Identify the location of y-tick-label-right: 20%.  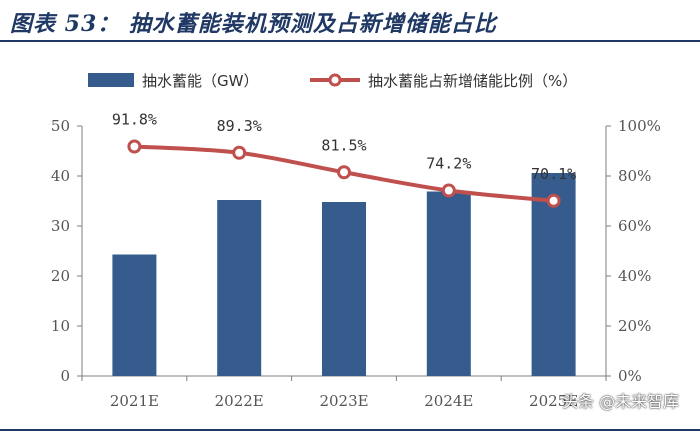
(634, 326).